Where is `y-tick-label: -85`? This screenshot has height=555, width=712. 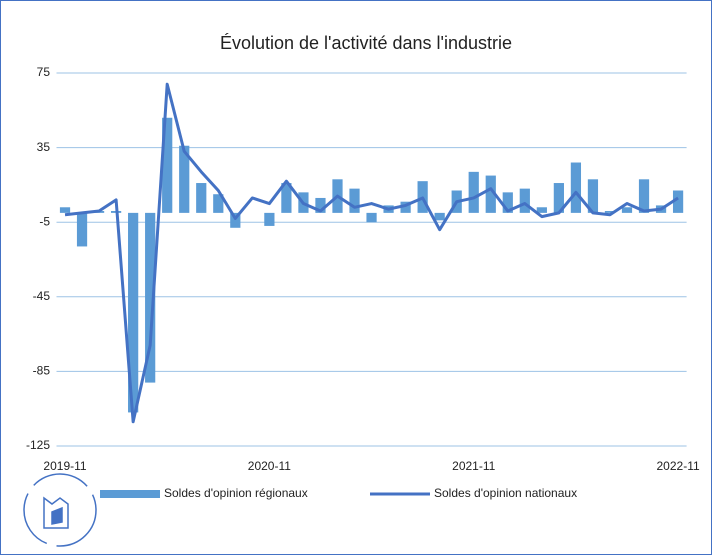
y-tick-label: -85 is located at coordinates (42, 371).